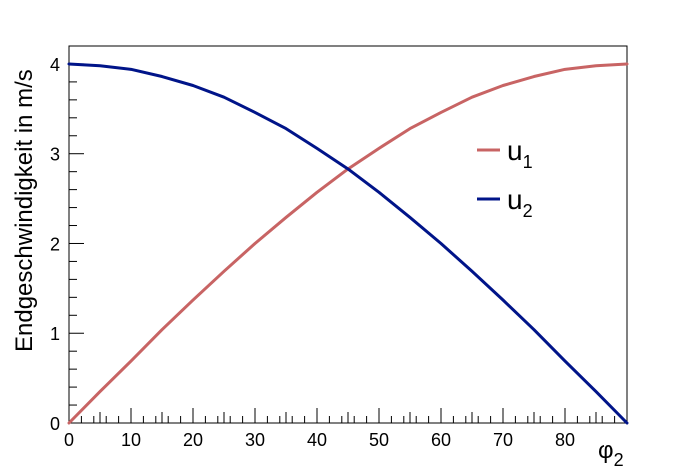 The width and height of the screenshot is (696, 472). Describe the element at coordinates (379, 440) in the screenshot. I see `x-tick-label: 50` at that location.